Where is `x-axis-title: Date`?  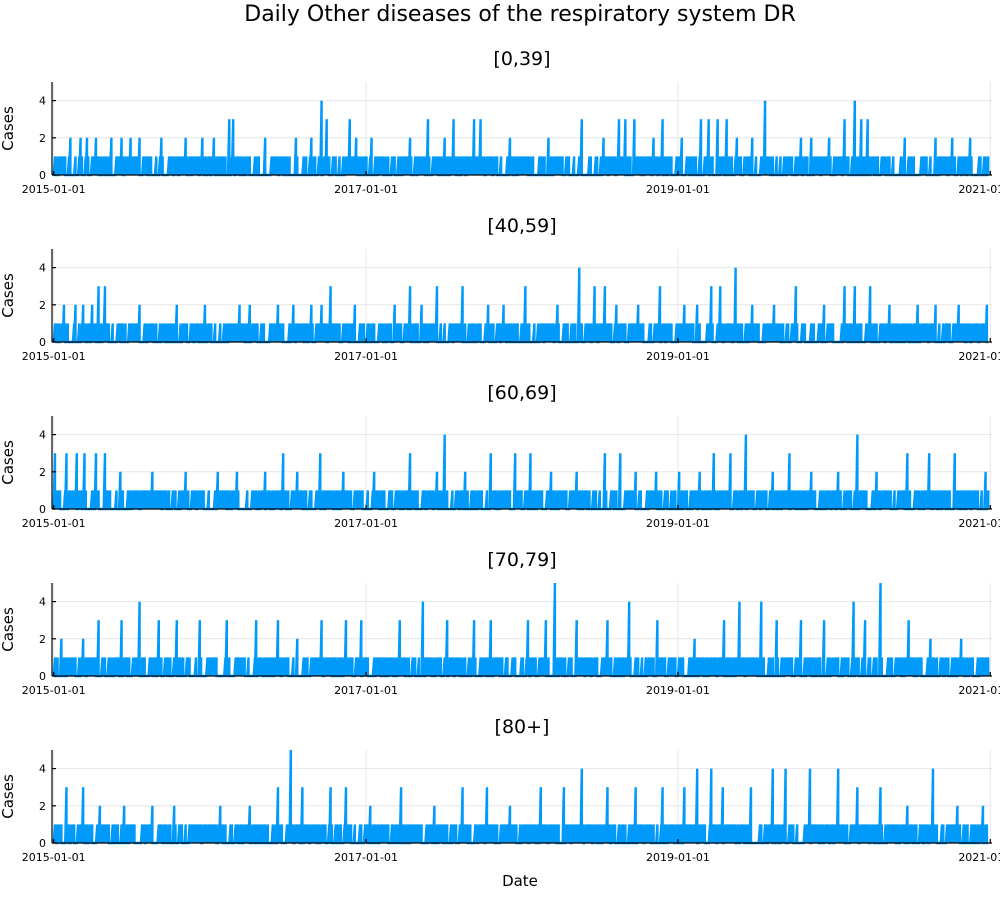 x-axis-title: Date is located at coordinates (520, 881).